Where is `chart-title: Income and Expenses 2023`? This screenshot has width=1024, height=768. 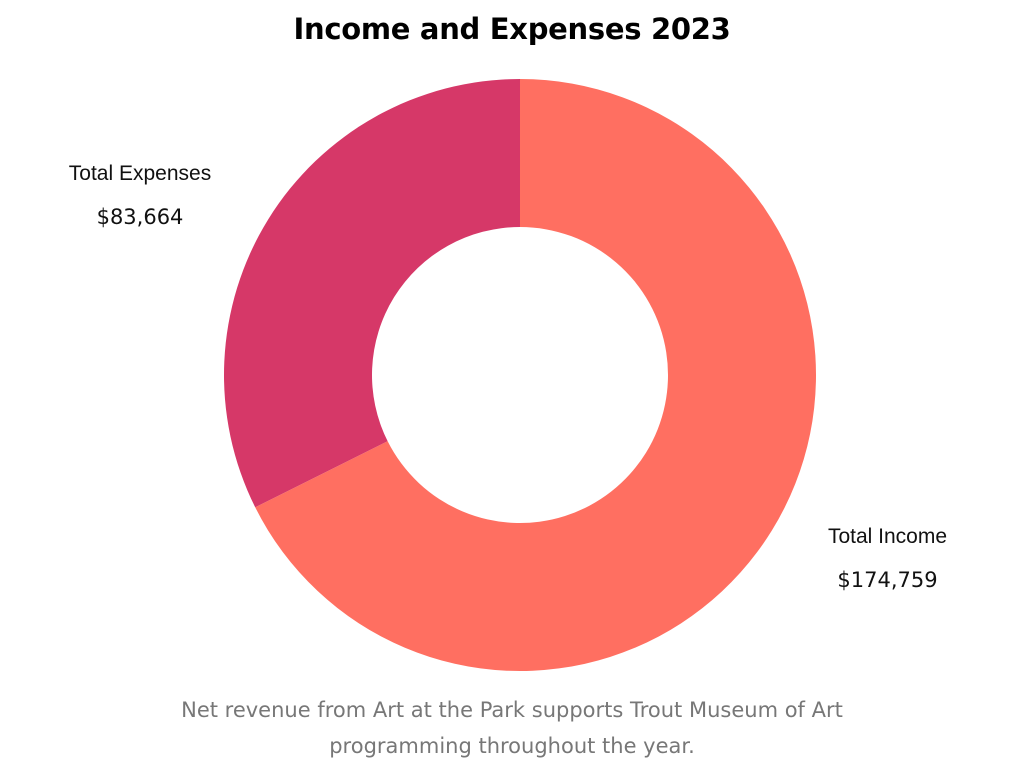
chart-title: Income and Expenses 2023 is located at coordinates (512, 29).